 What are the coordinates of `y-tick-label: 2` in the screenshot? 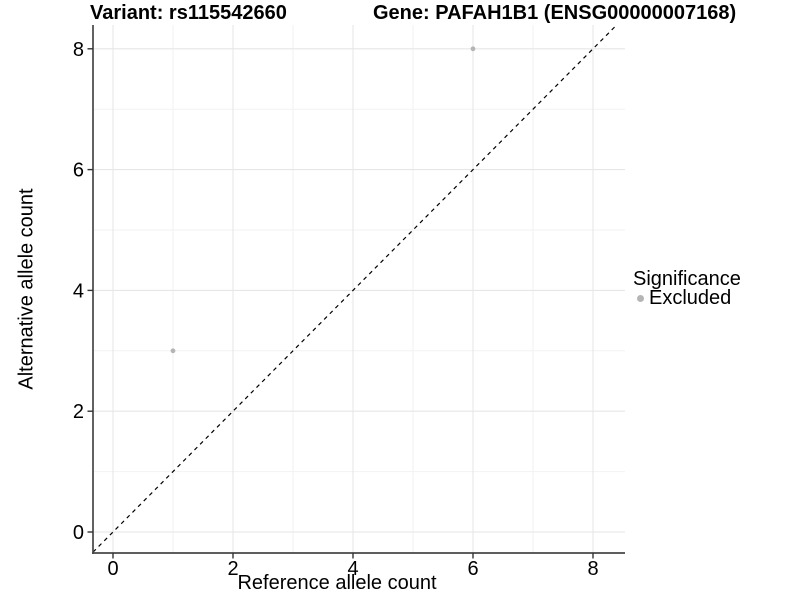 It's located at (78, 412).